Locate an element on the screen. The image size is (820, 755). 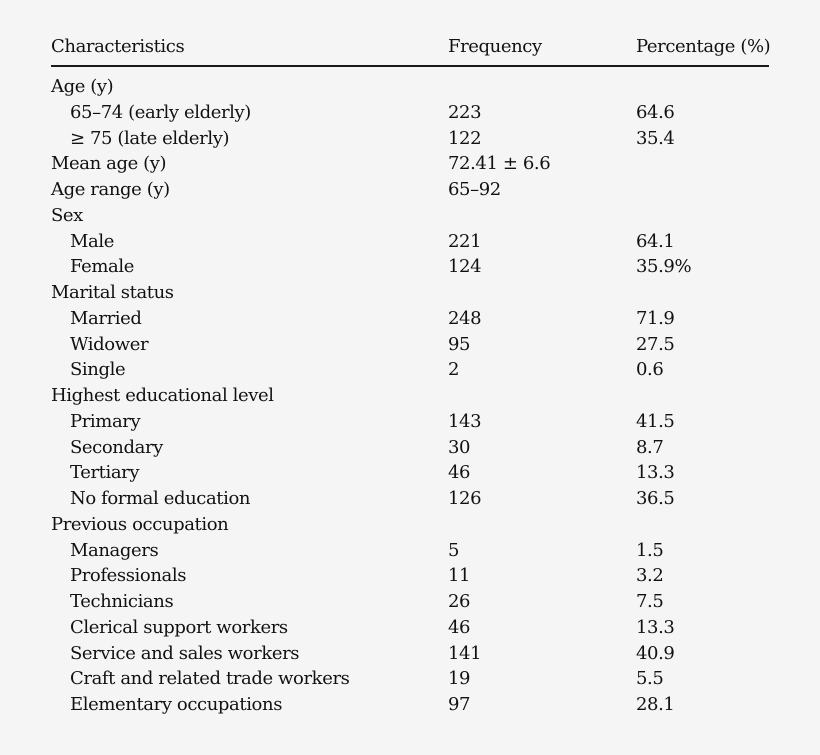
table-group-row: Age (y) is located at coordinates (410, 87).